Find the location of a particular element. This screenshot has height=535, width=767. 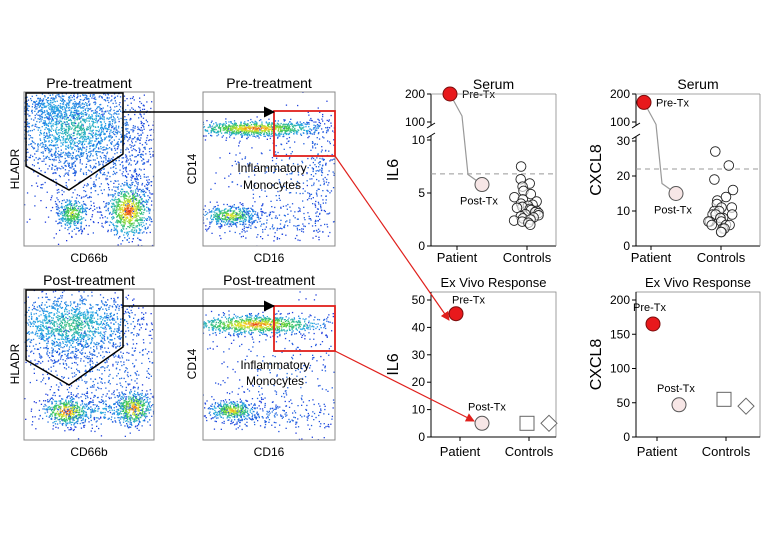

y-tick-label: 150 is located at coordinates (620, 334).